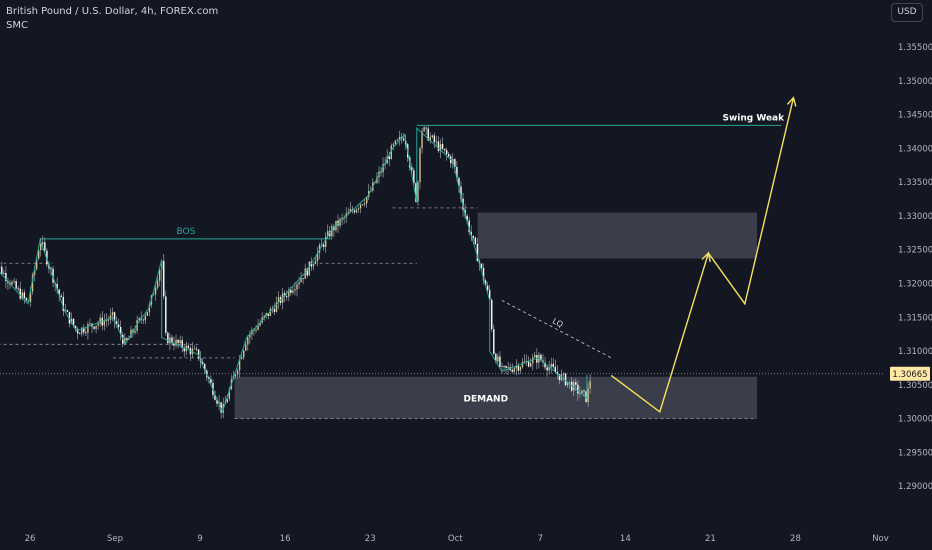  Describe the element at coordinates (617, 235) in the screenshot. I see `zone-box` at that location.